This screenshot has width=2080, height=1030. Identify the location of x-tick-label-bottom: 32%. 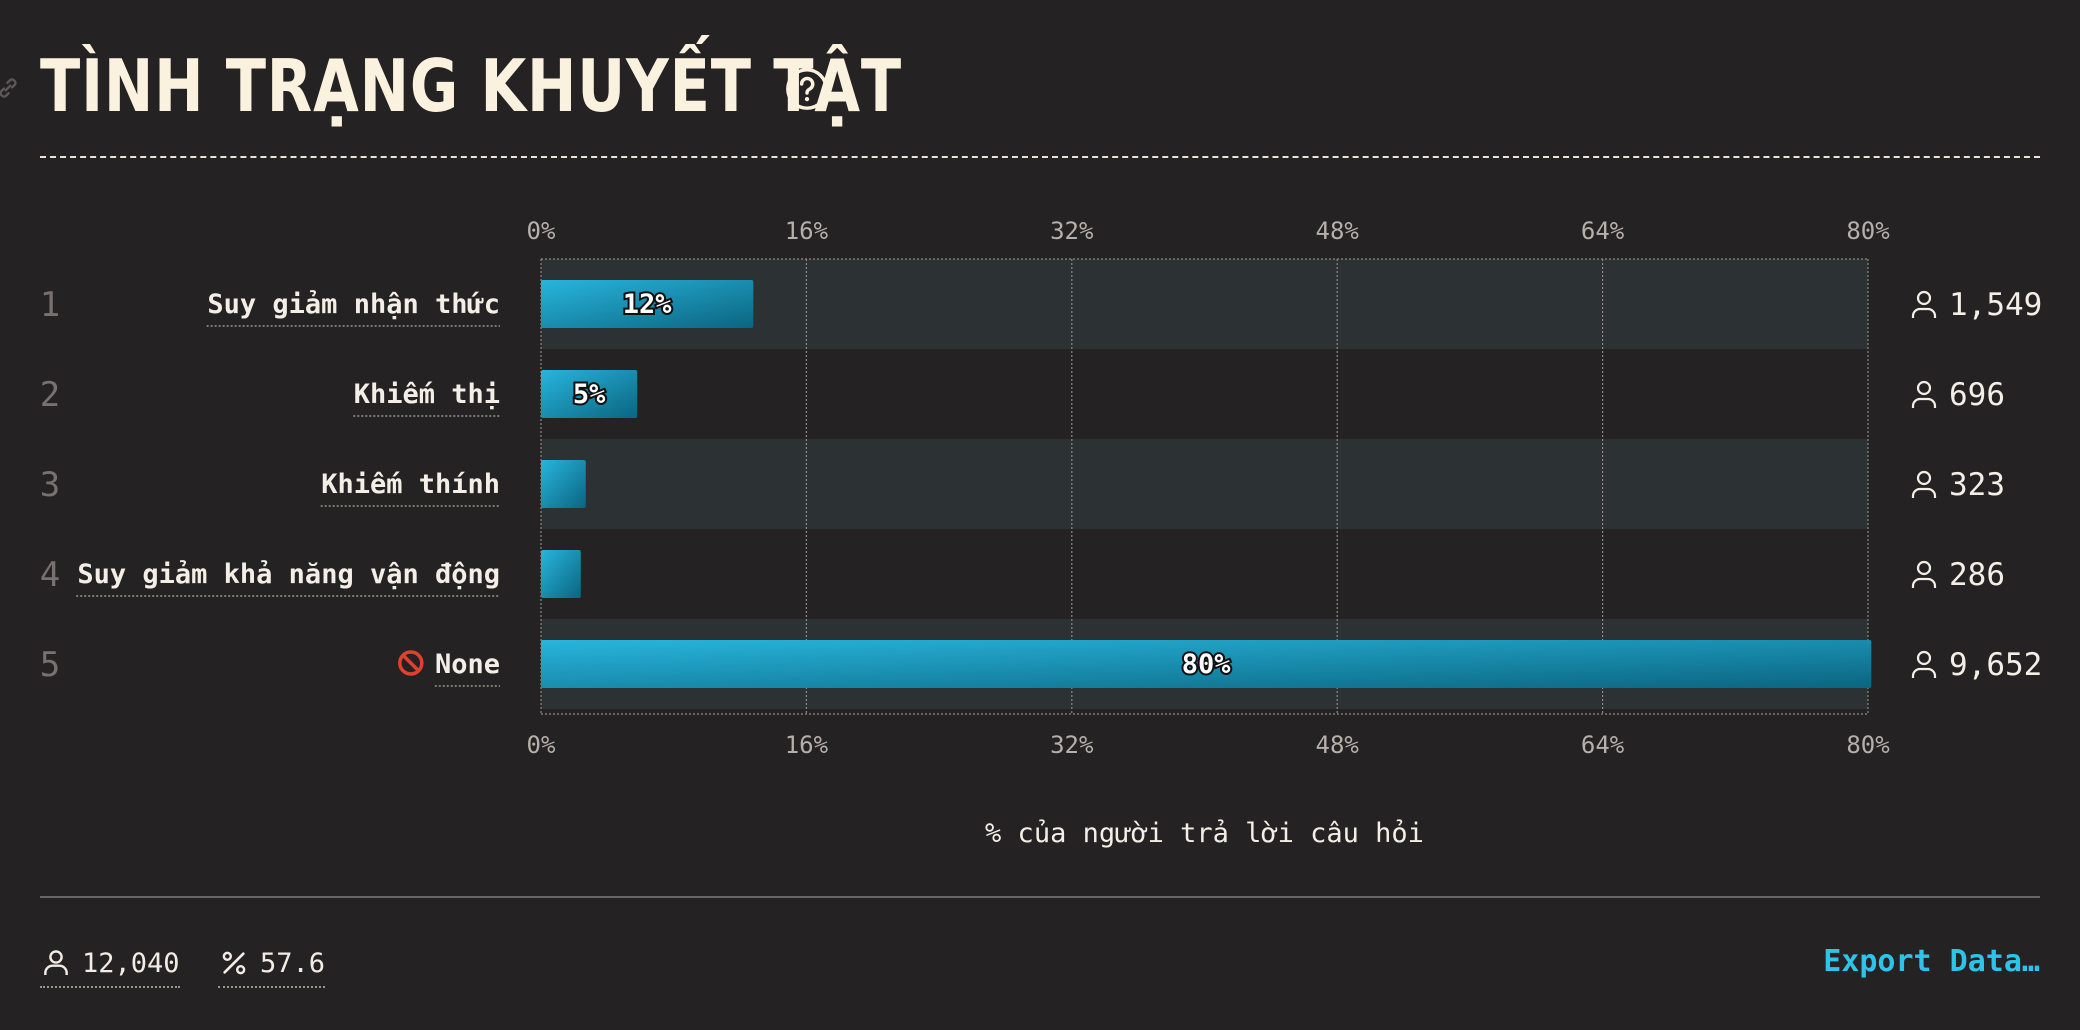
(1072, 745).